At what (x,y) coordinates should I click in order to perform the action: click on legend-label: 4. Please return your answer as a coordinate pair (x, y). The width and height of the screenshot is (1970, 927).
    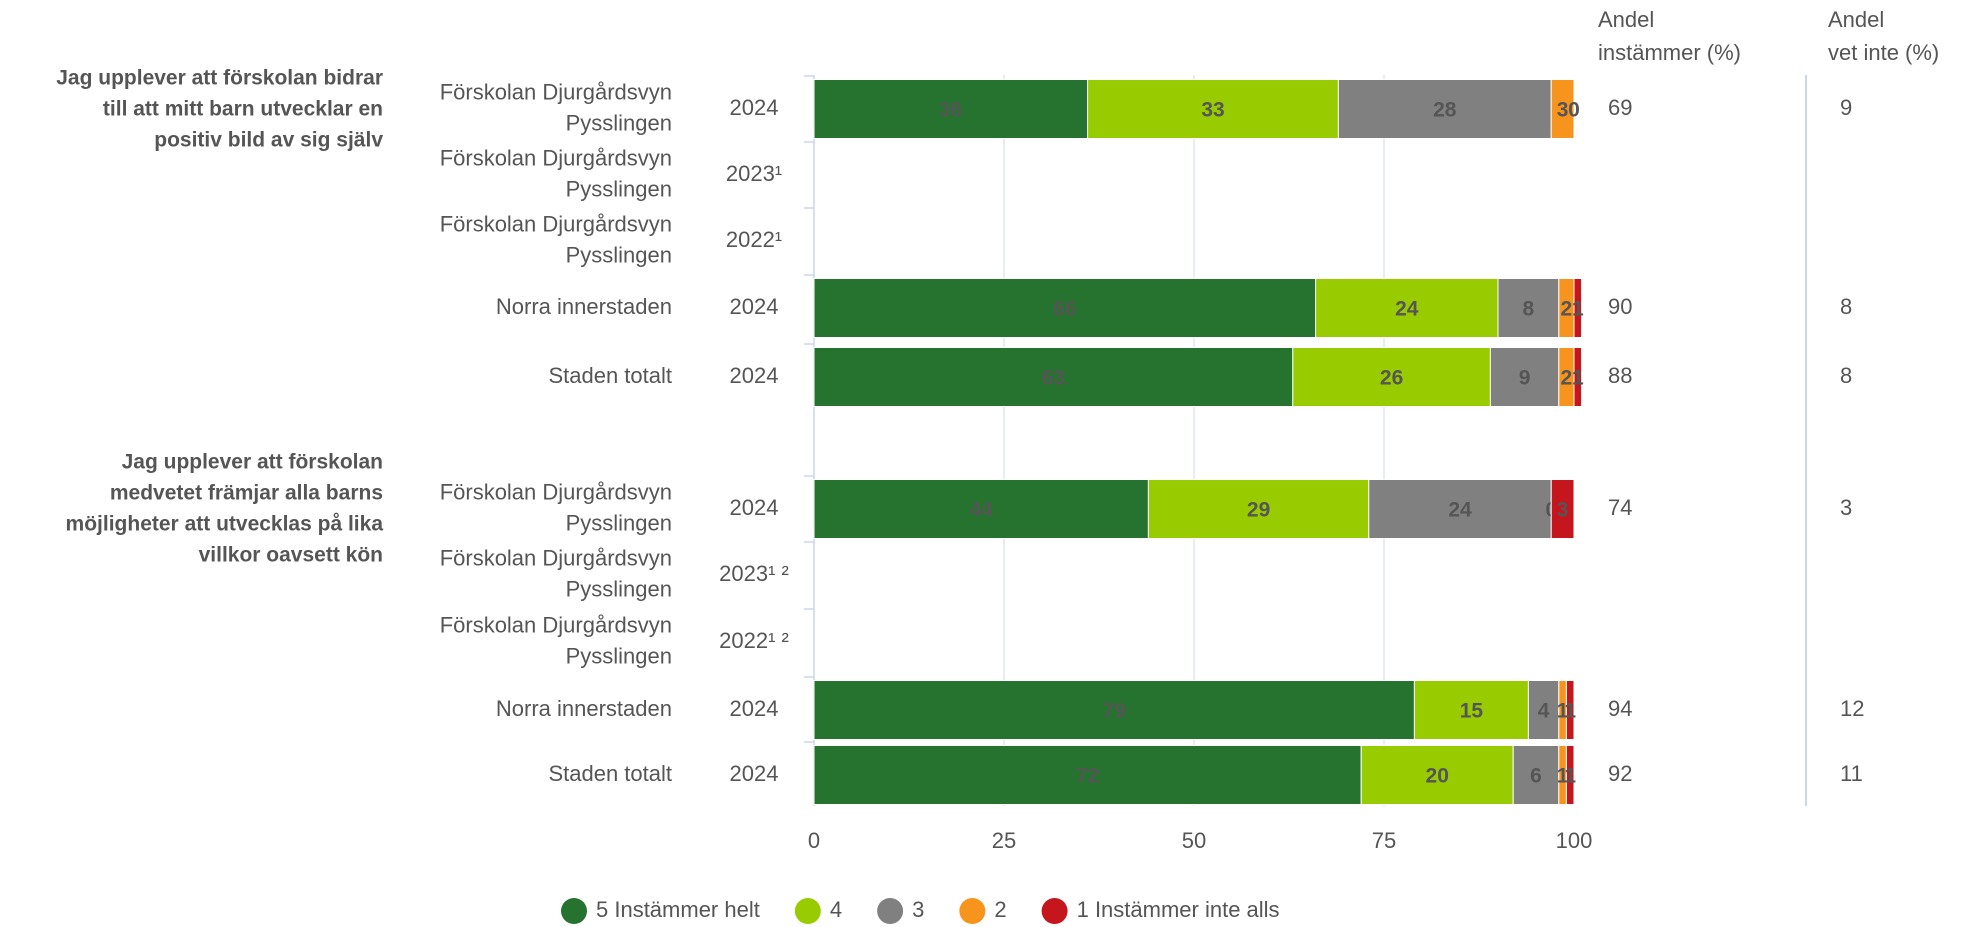
    Looking at the image, I should click on (836, 909).